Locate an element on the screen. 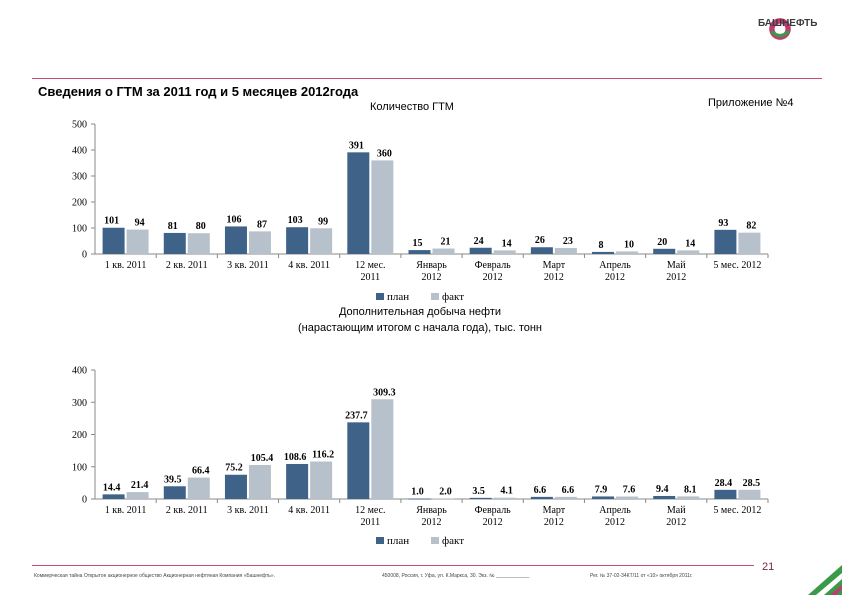  c2-data-label: 2.0 is located at coordinates (445, 491).